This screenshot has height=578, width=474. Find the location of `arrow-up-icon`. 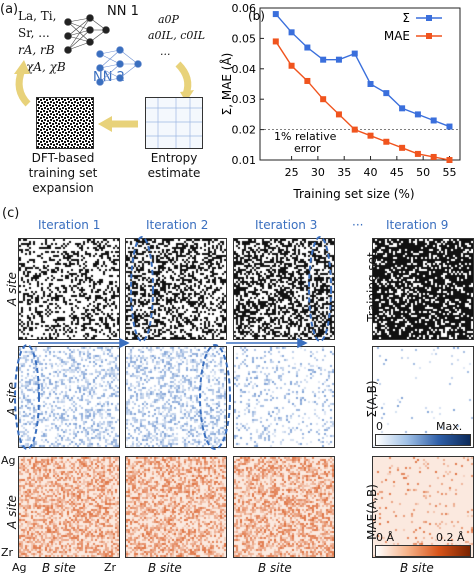

arrow-up-icon is located at coordinates (23, 87).